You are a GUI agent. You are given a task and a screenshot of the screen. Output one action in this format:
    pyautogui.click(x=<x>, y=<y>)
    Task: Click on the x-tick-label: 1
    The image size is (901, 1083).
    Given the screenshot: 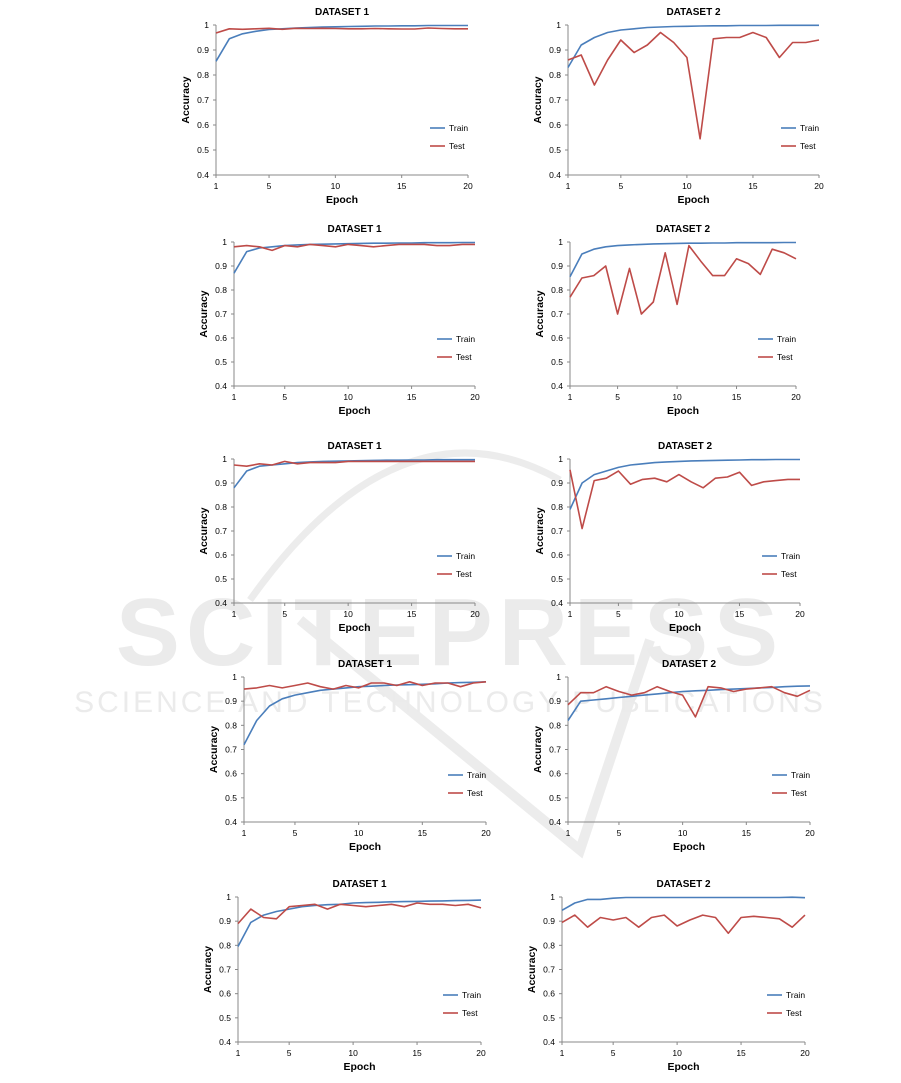 What is the action you would take?
    pyautogui.click(x=570, y=614)
    